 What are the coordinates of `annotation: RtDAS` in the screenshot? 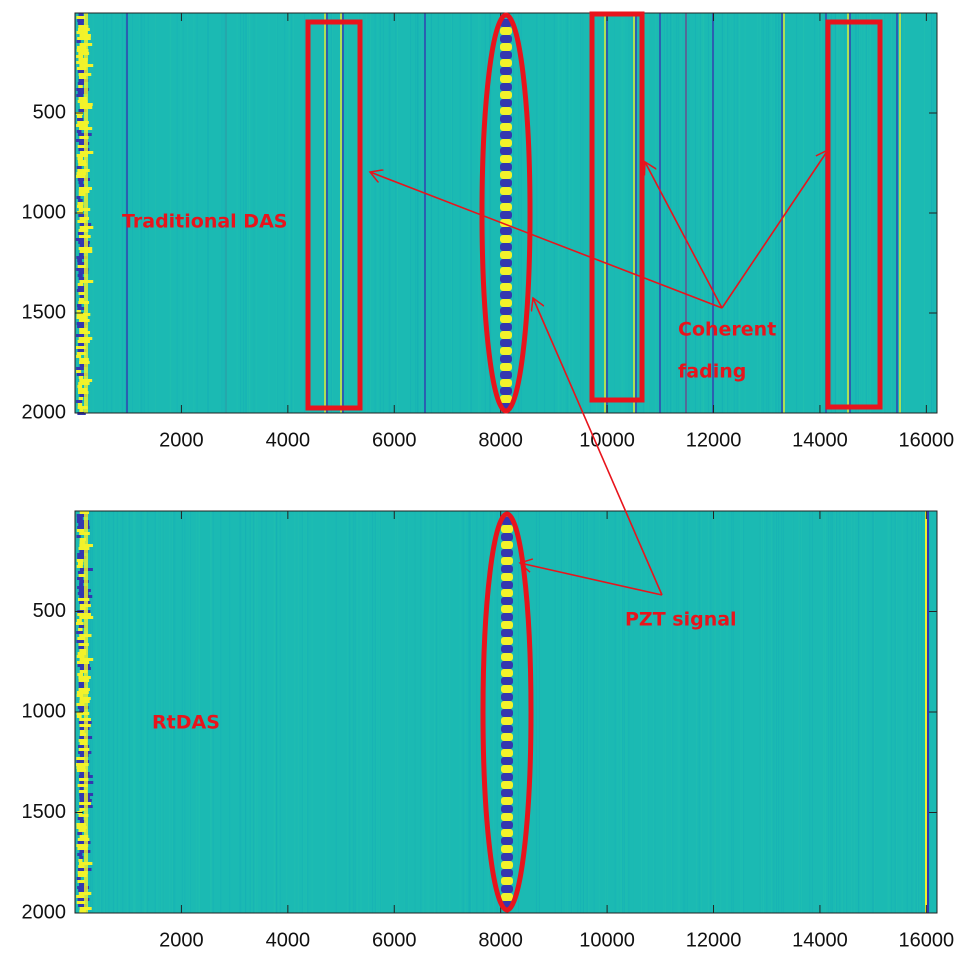 It's located at (186, 723).